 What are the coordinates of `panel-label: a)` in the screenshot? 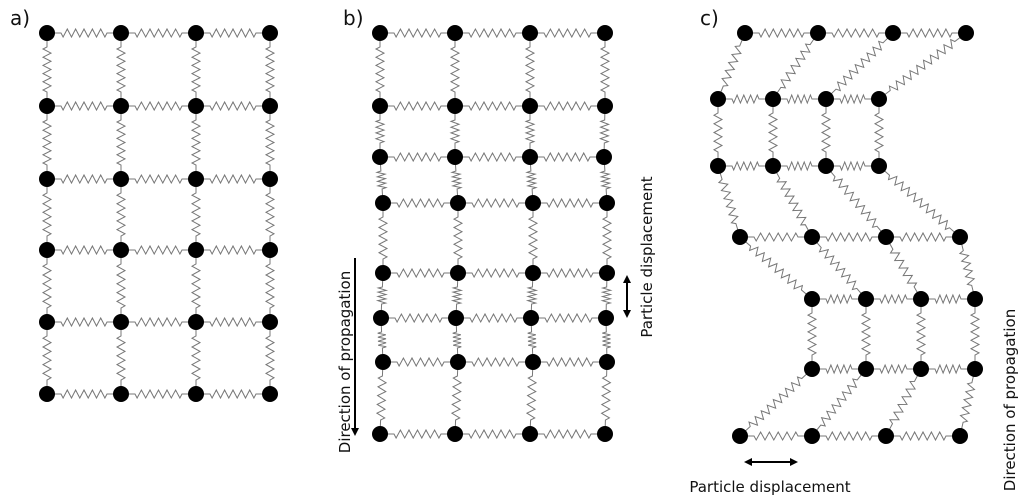 It's located at (20, 18).